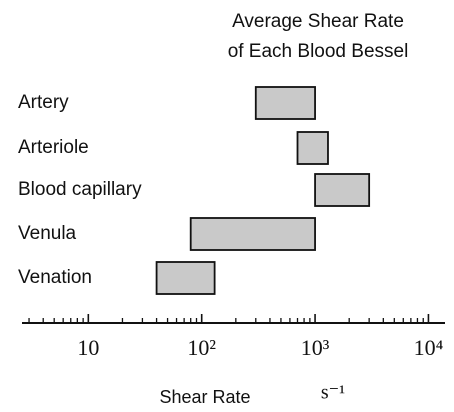 The height and width of the screenshot is (412, 454). What do you see at coordinates (55, 277) in the screenshot?
I see `category-label: Venation` at bounding box center [55, 277].